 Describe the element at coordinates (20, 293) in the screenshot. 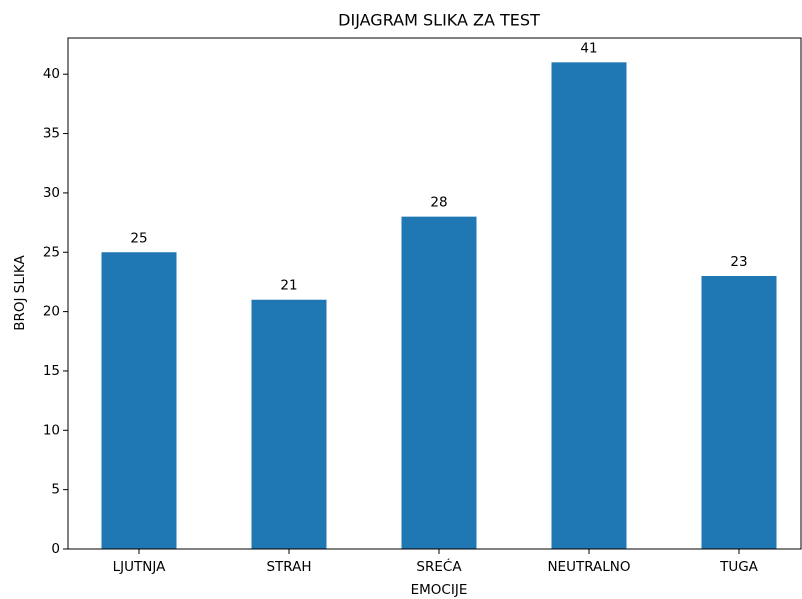

I see `y-axis-label: BROJ SLIKA` at that location.